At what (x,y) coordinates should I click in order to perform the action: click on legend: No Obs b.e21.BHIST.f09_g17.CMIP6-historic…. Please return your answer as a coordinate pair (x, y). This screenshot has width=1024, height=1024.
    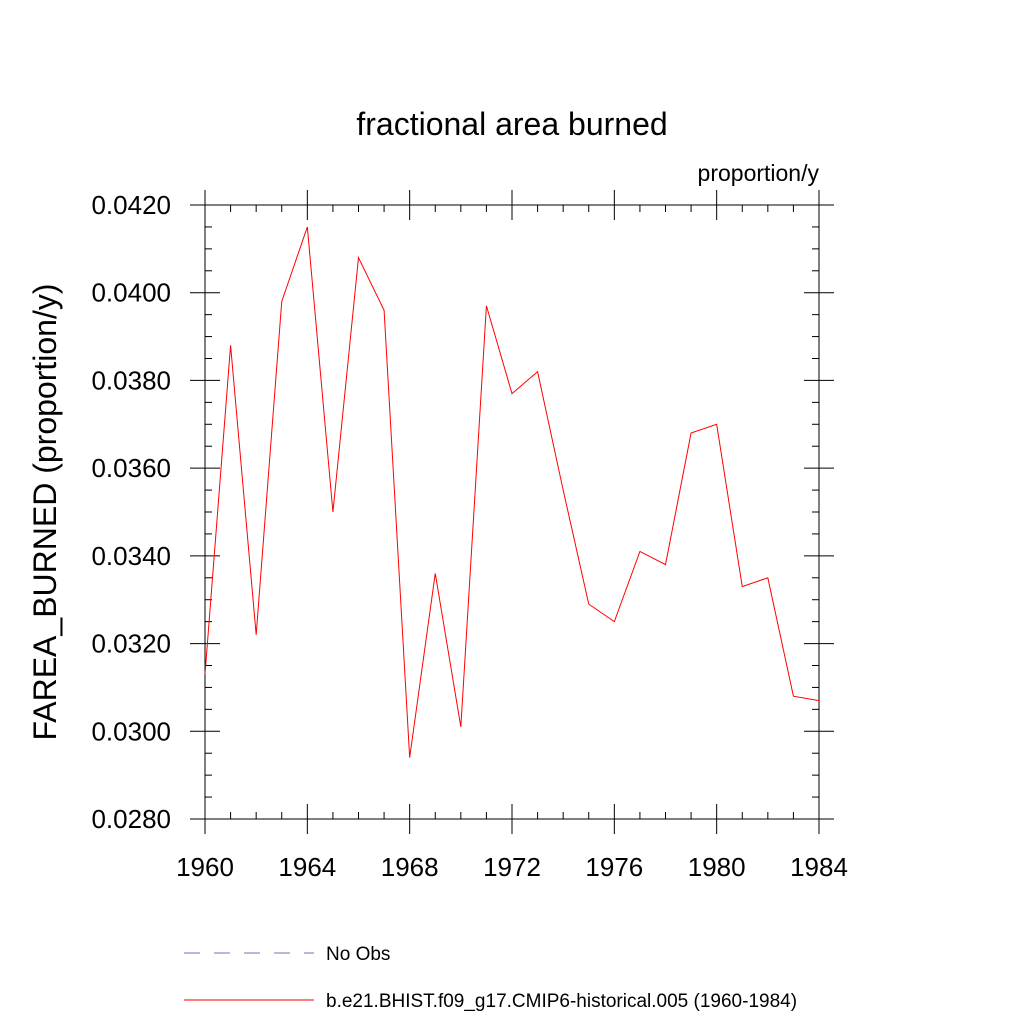
    Looking at the image, I should click on (490, 978).